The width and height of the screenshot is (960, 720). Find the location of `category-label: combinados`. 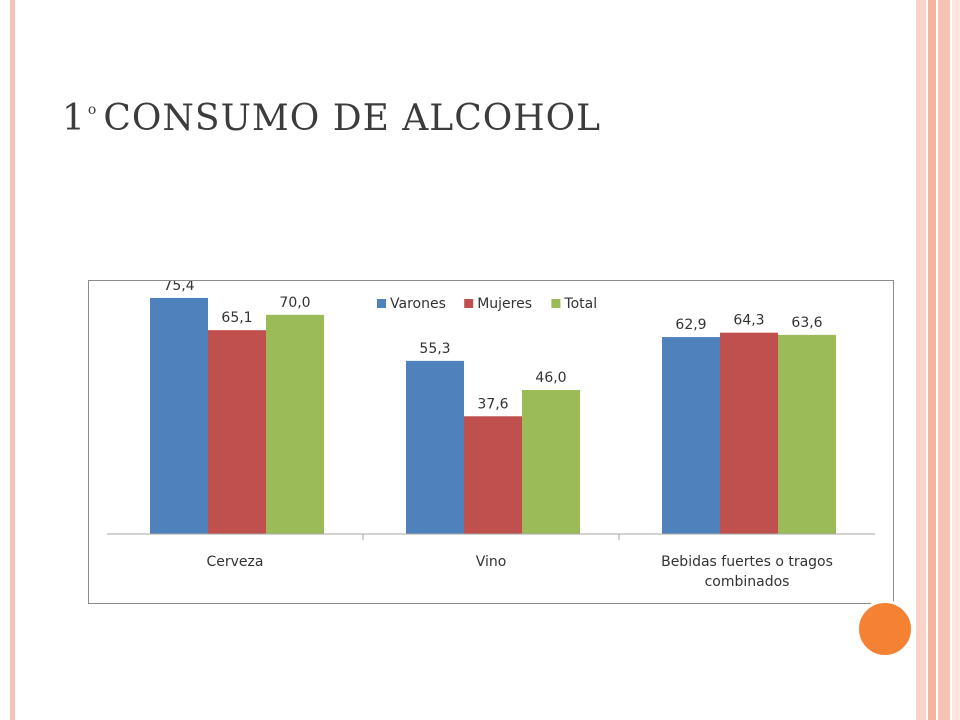

category-label: combinados is located at coordinates (747, 582).